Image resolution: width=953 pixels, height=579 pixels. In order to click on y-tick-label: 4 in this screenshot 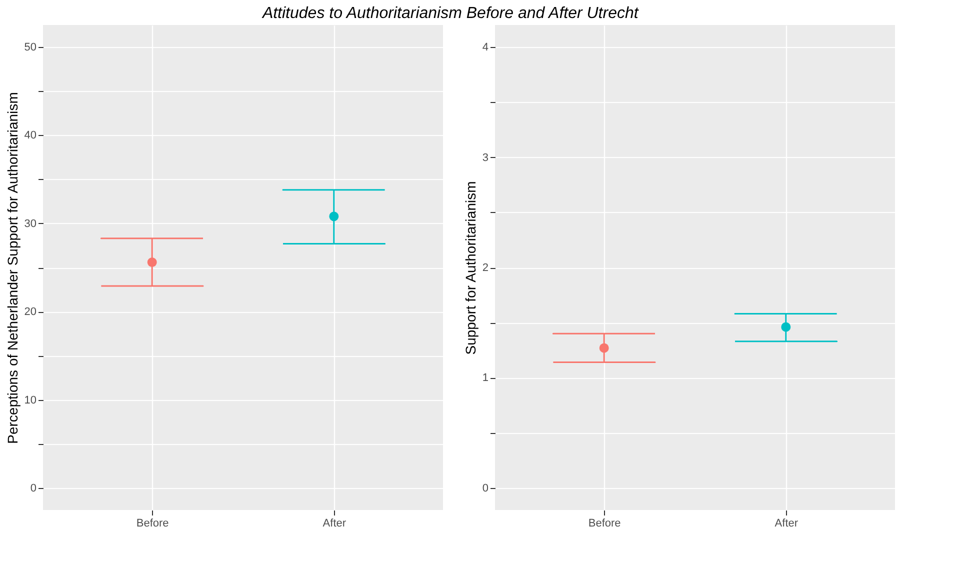, I will do `click(485, 48)`.